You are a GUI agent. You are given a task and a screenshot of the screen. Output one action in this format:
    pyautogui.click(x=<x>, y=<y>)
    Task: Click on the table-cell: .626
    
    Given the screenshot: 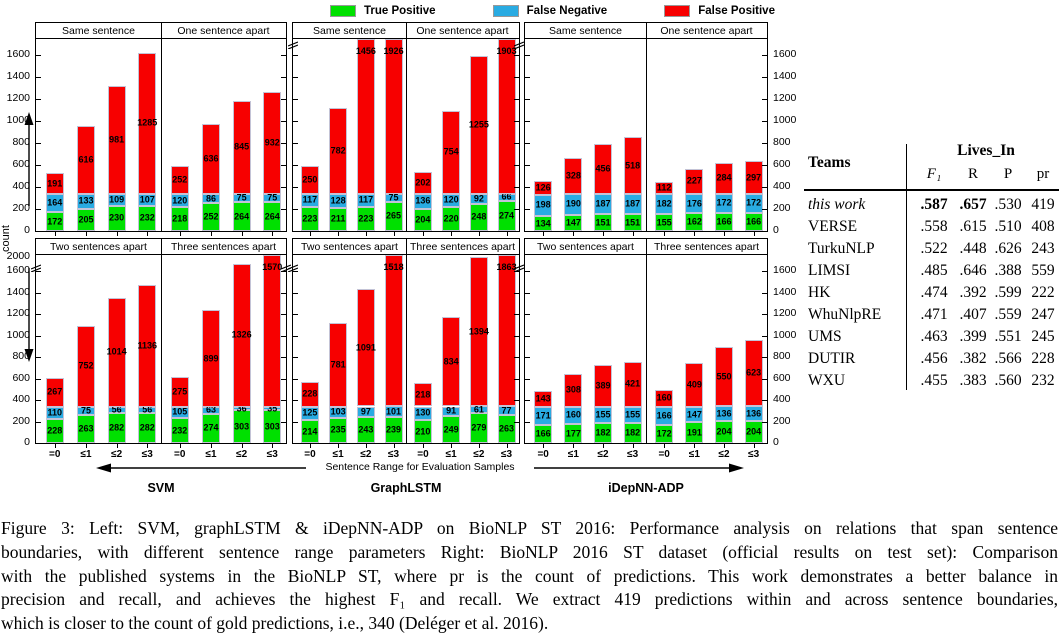 What is the action you would take?
    pyautogui.click(x=1008, y=248)
    